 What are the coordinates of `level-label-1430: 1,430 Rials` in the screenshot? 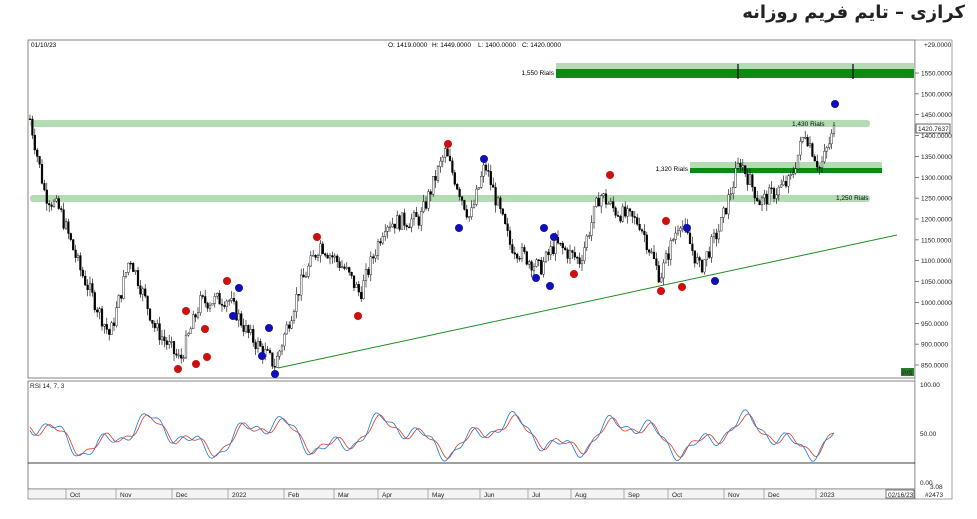 It's located at (808, 124).